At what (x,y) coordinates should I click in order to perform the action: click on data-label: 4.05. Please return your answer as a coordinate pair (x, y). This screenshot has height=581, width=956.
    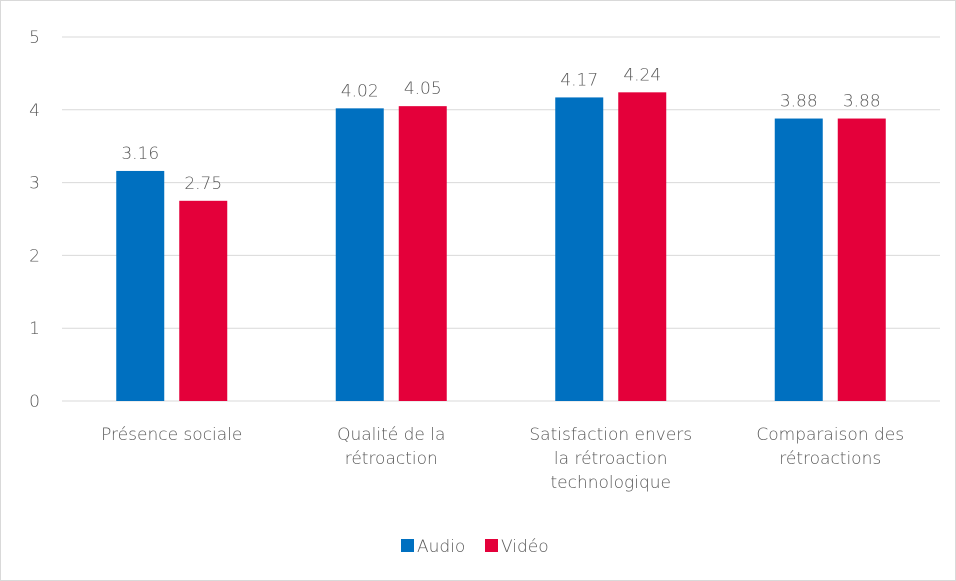
    Looking at the image, I should click on (423, 89).